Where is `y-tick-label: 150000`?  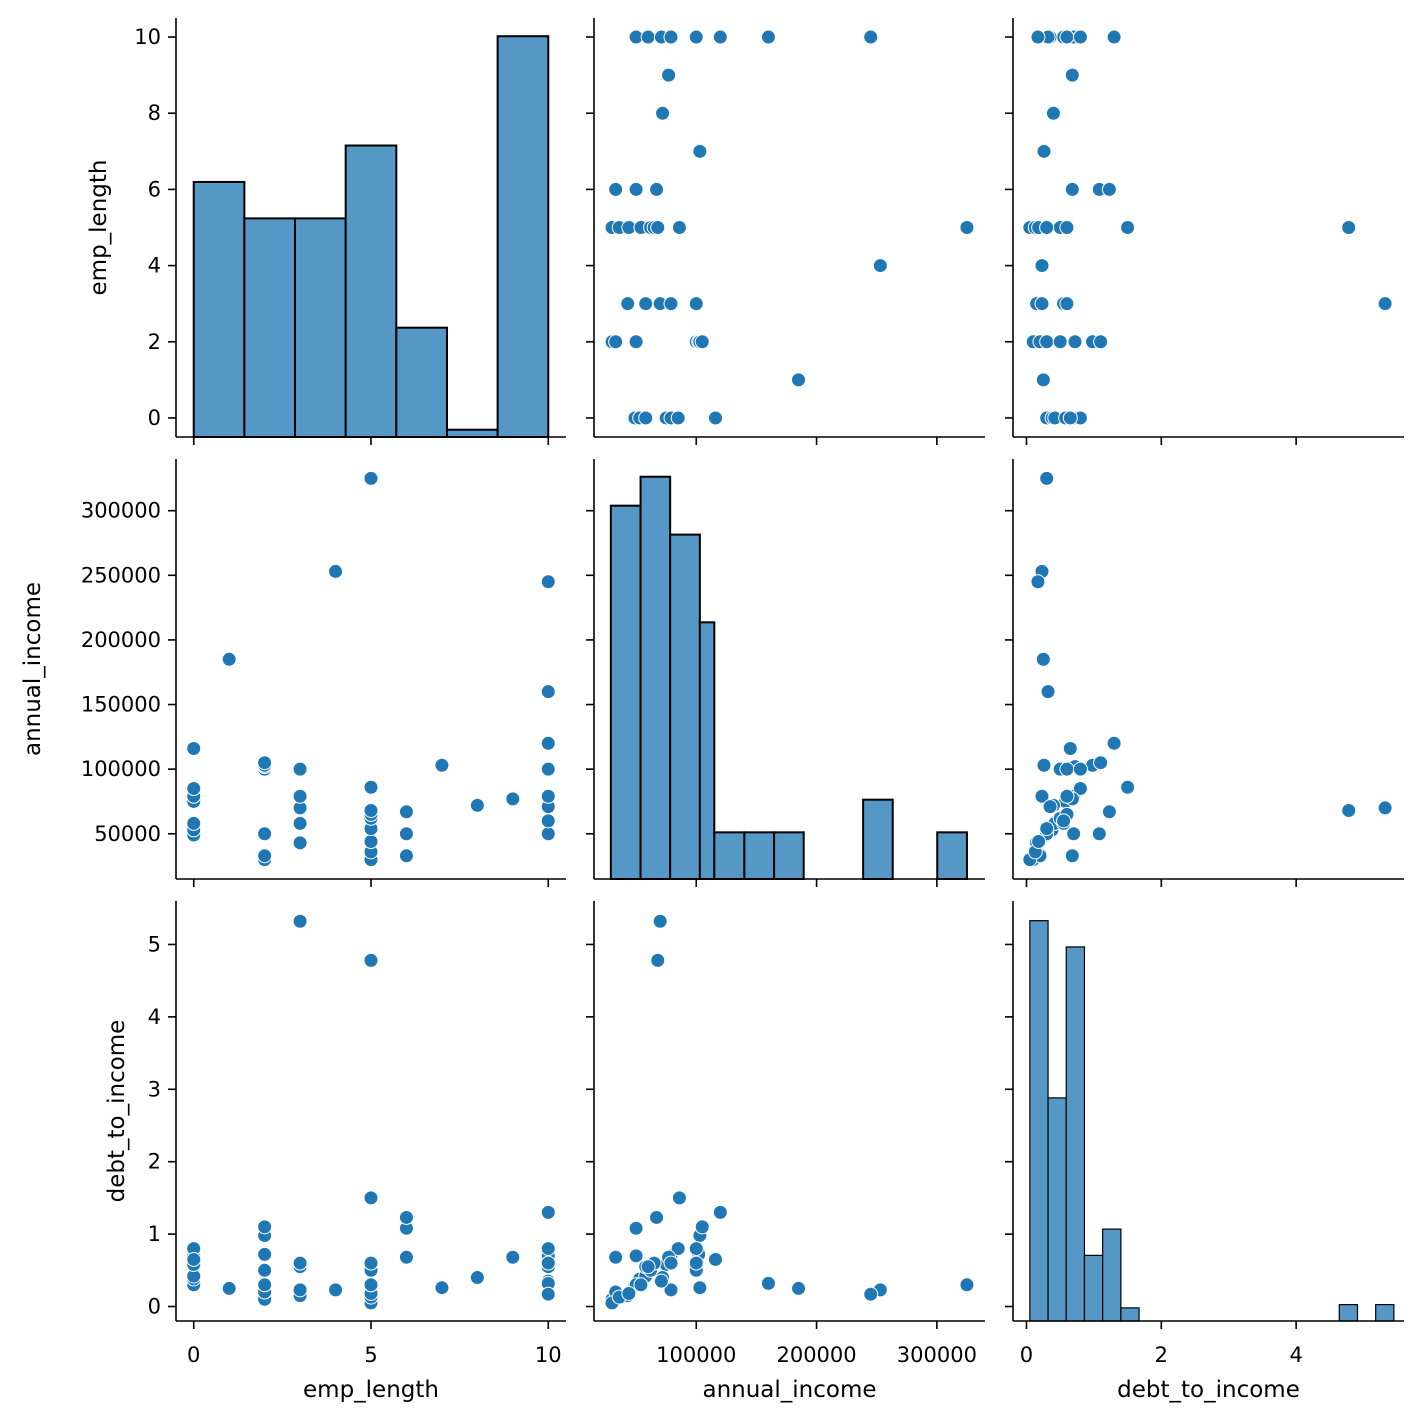 y-tick-label: 150000 is located at coordinates (121, 705).